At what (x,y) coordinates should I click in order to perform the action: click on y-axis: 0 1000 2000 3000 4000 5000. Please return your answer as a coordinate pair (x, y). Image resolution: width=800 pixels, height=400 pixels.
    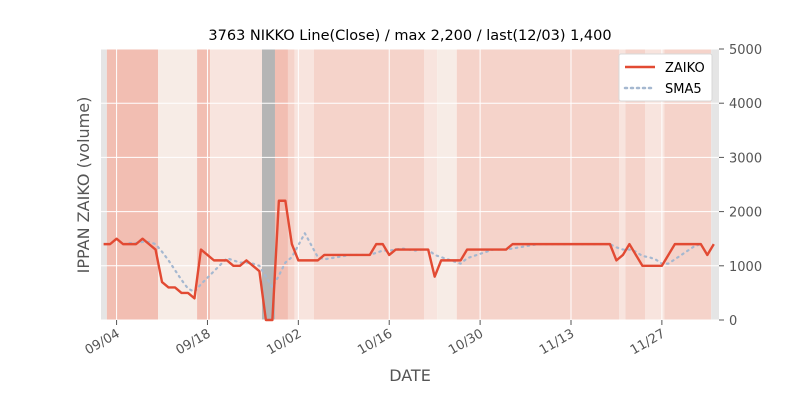
    Looking at the image, I should click on (740, 186).